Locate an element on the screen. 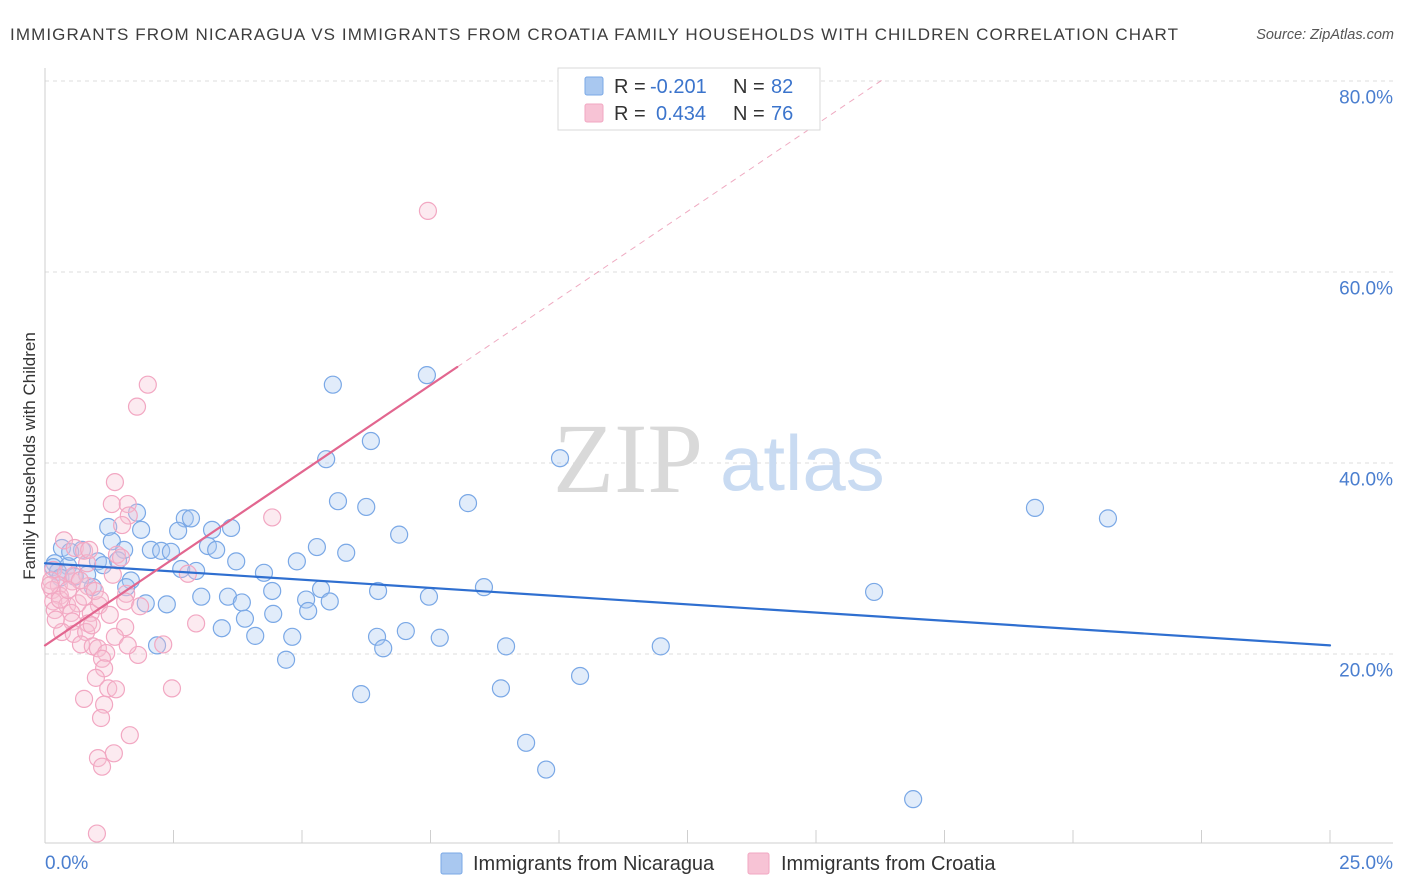 This screenshot has height=892, width=1406. n-label: N = is located at coordinates (749, 114).